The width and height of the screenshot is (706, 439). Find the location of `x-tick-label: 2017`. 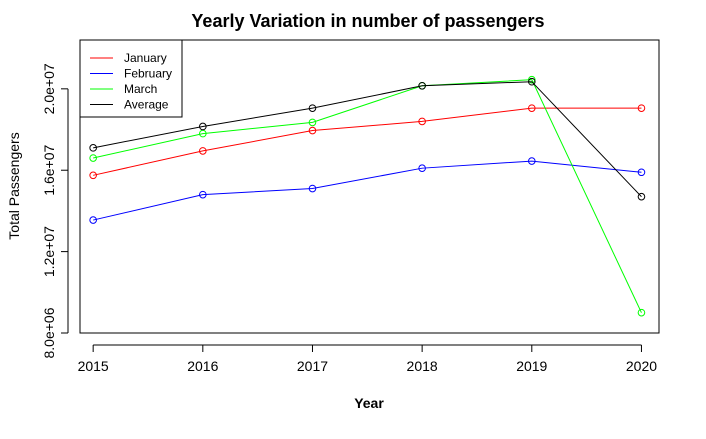

x-tick-label: 2017 is located at coordinates (312, 366).